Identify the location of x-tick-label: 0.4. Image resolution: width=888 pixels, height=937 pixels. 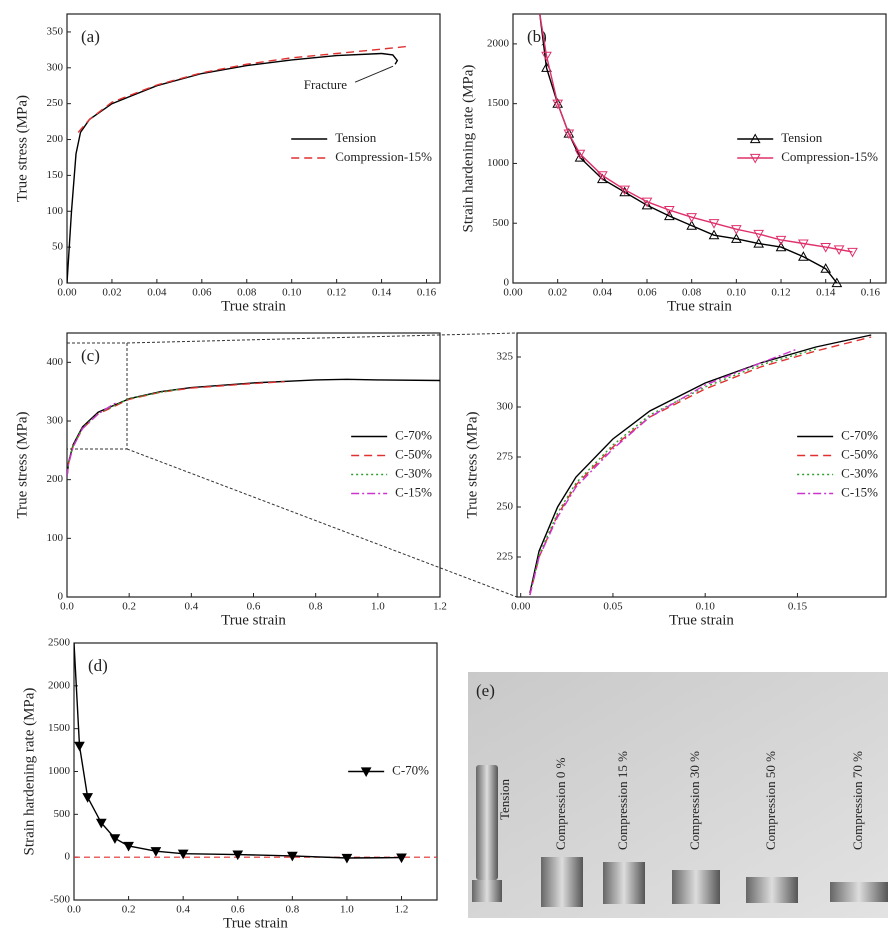
(183, 910).